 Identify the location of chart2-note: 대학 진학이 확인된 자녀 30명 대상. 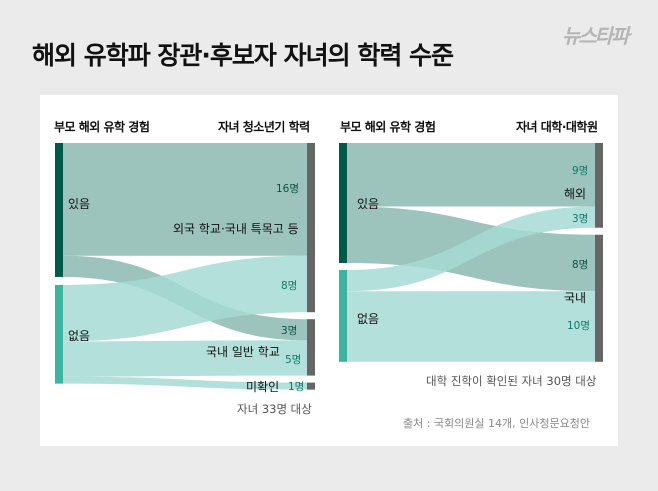
(511, 381).